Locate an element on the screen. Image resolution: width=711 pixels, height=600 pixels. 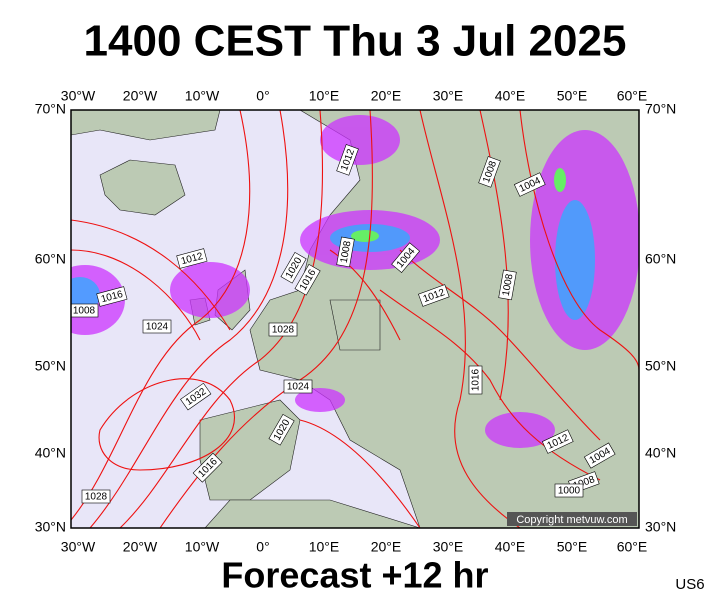
contour-label-group: 1000 is located at coordinates (569, 490).